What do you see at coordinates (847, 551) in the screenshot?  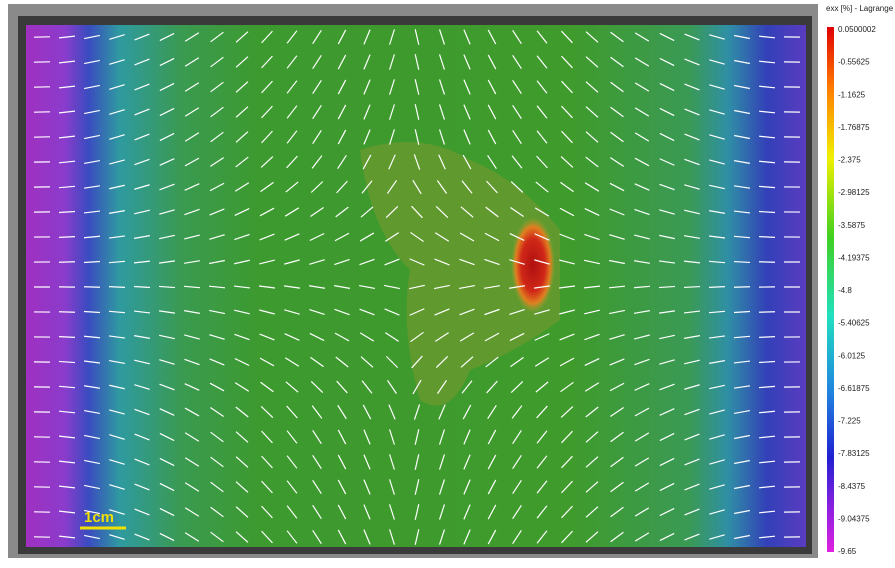 I see `colorbar-tick-label: -9.65` at bounding box center [847, 551].